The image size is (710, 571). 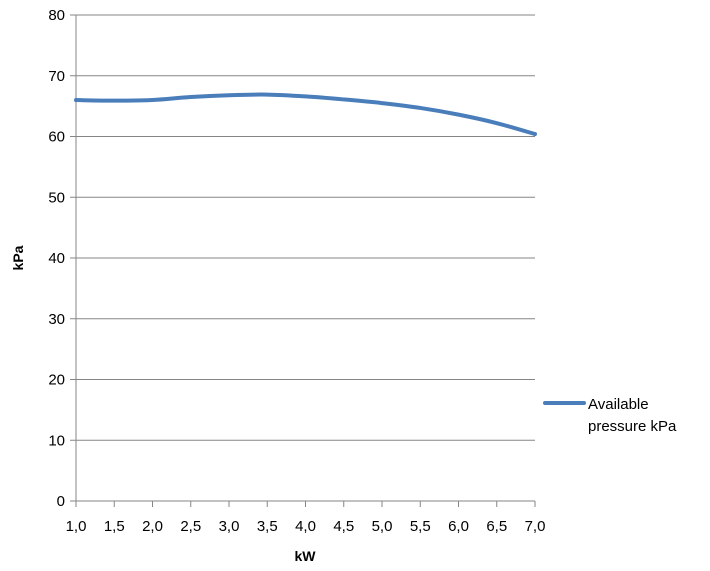 What do you see at coordinates (56, 15) in the screenshot?
I see `y-tick-label: 80` at bounding box center [56, 15].